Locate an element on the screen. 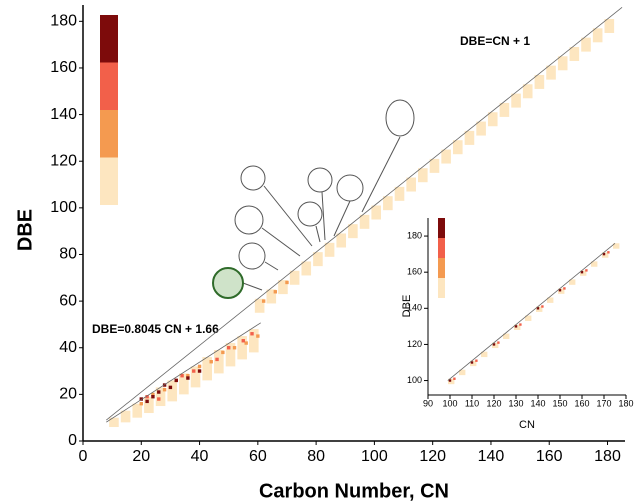 This screenshot has width=640, height=502. x-tick-label: 160 is located at coordinates (581, 403).